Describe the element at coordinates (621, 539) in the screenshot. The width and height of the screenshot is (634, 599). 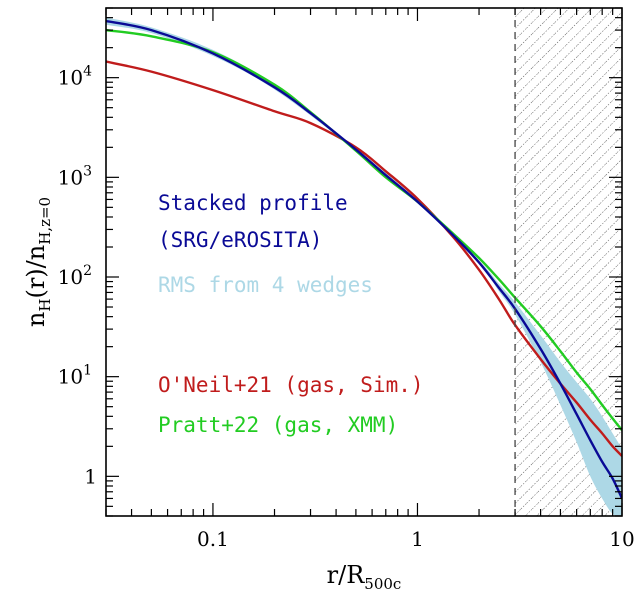
I see `x-tick-label: 10` at that location.